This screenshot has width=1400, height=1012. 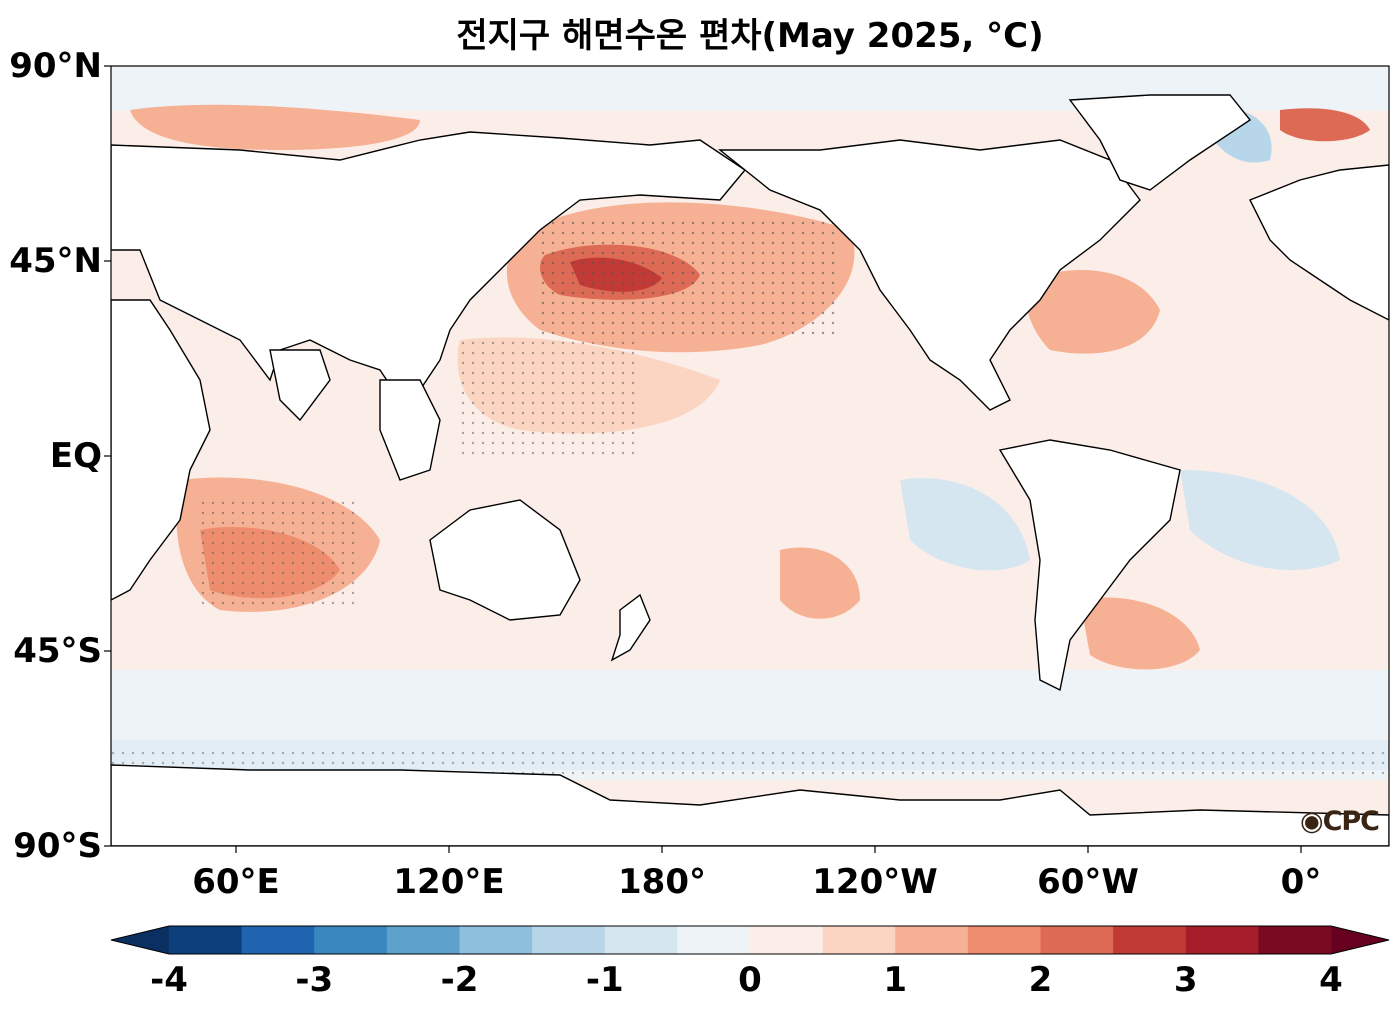 I want to click on lon-label-60w: 60°W, so click(x=1088, y=882).